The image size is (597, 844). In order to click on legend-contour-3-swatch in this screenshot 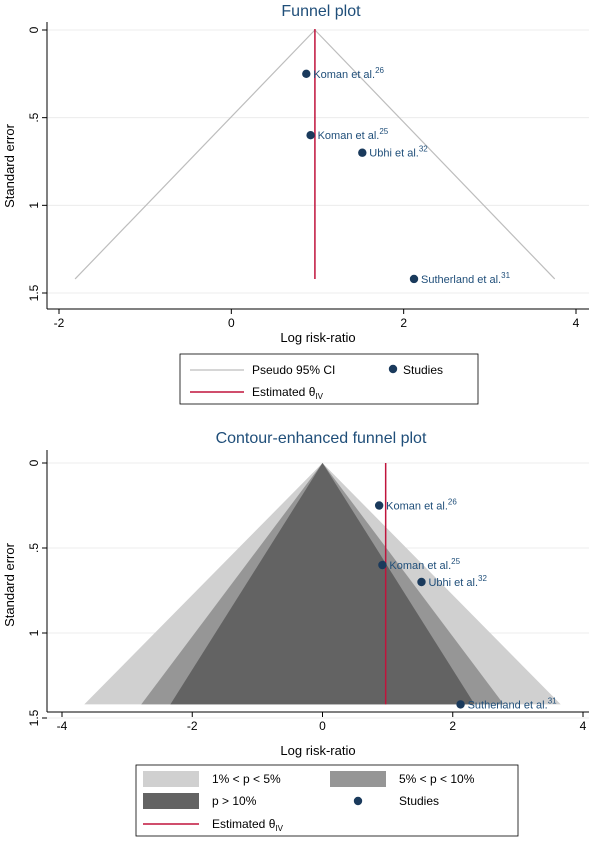, I will do `click(171, 801)`.